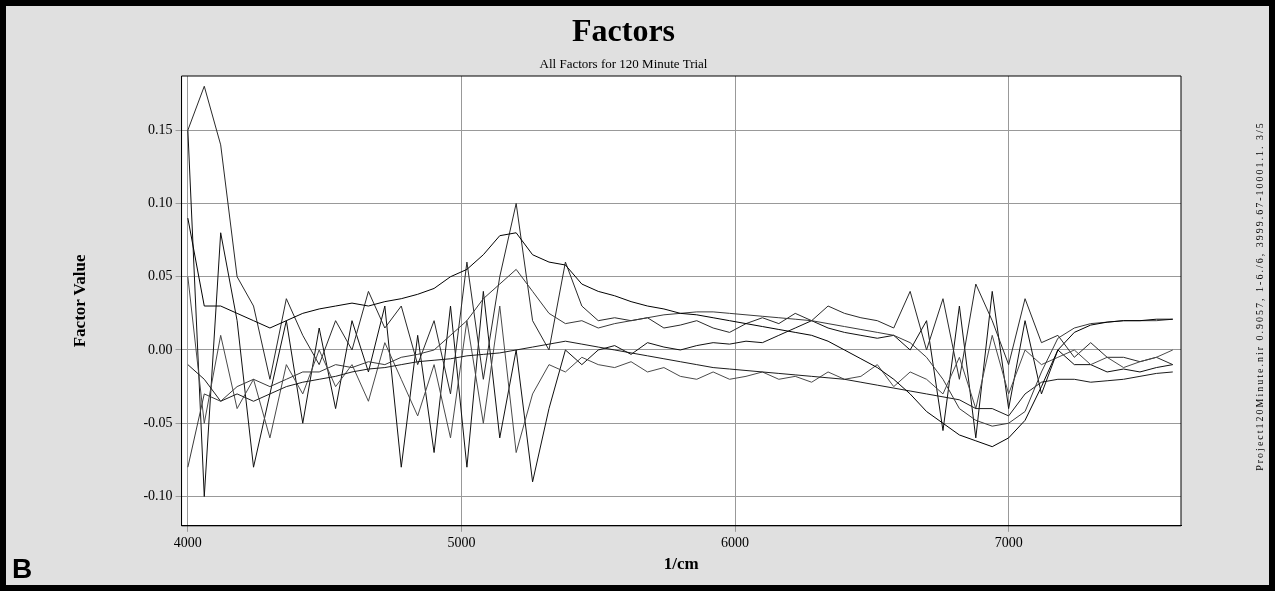  I want to click on x-tick-label: 5000, so click(461, 542).